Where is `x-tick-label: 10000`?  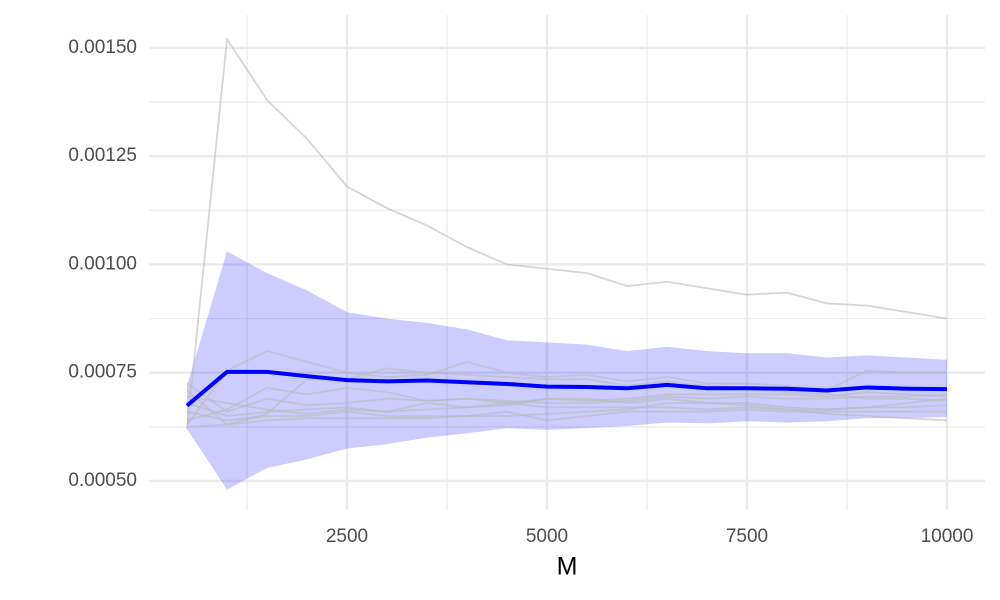 x-tick-label: 10000 is located at coordinates (947, 536).